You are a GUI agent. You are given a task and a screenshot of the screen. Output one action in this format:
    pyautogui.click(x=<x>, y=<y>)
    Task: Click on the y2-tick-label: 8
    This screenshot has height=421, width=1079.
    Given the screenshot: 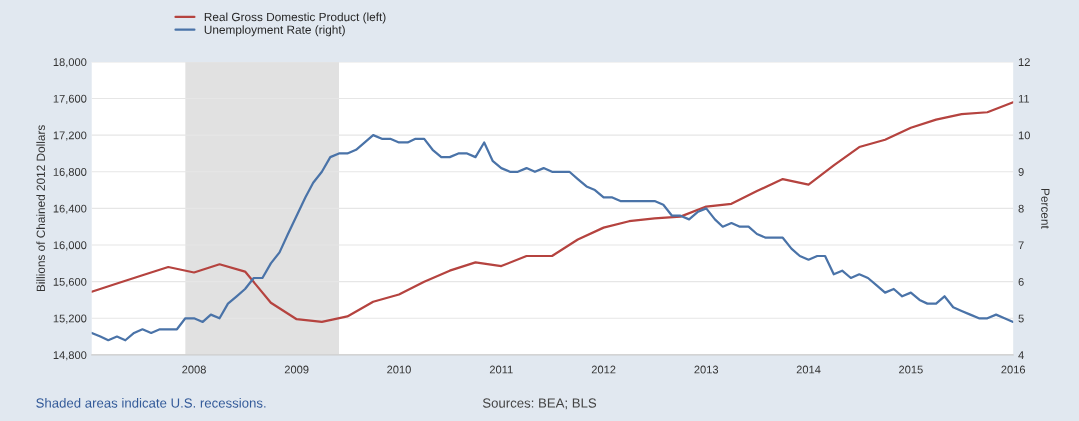 What is the action you would take?
    pyautogui.click(x=1021, y=208)
    